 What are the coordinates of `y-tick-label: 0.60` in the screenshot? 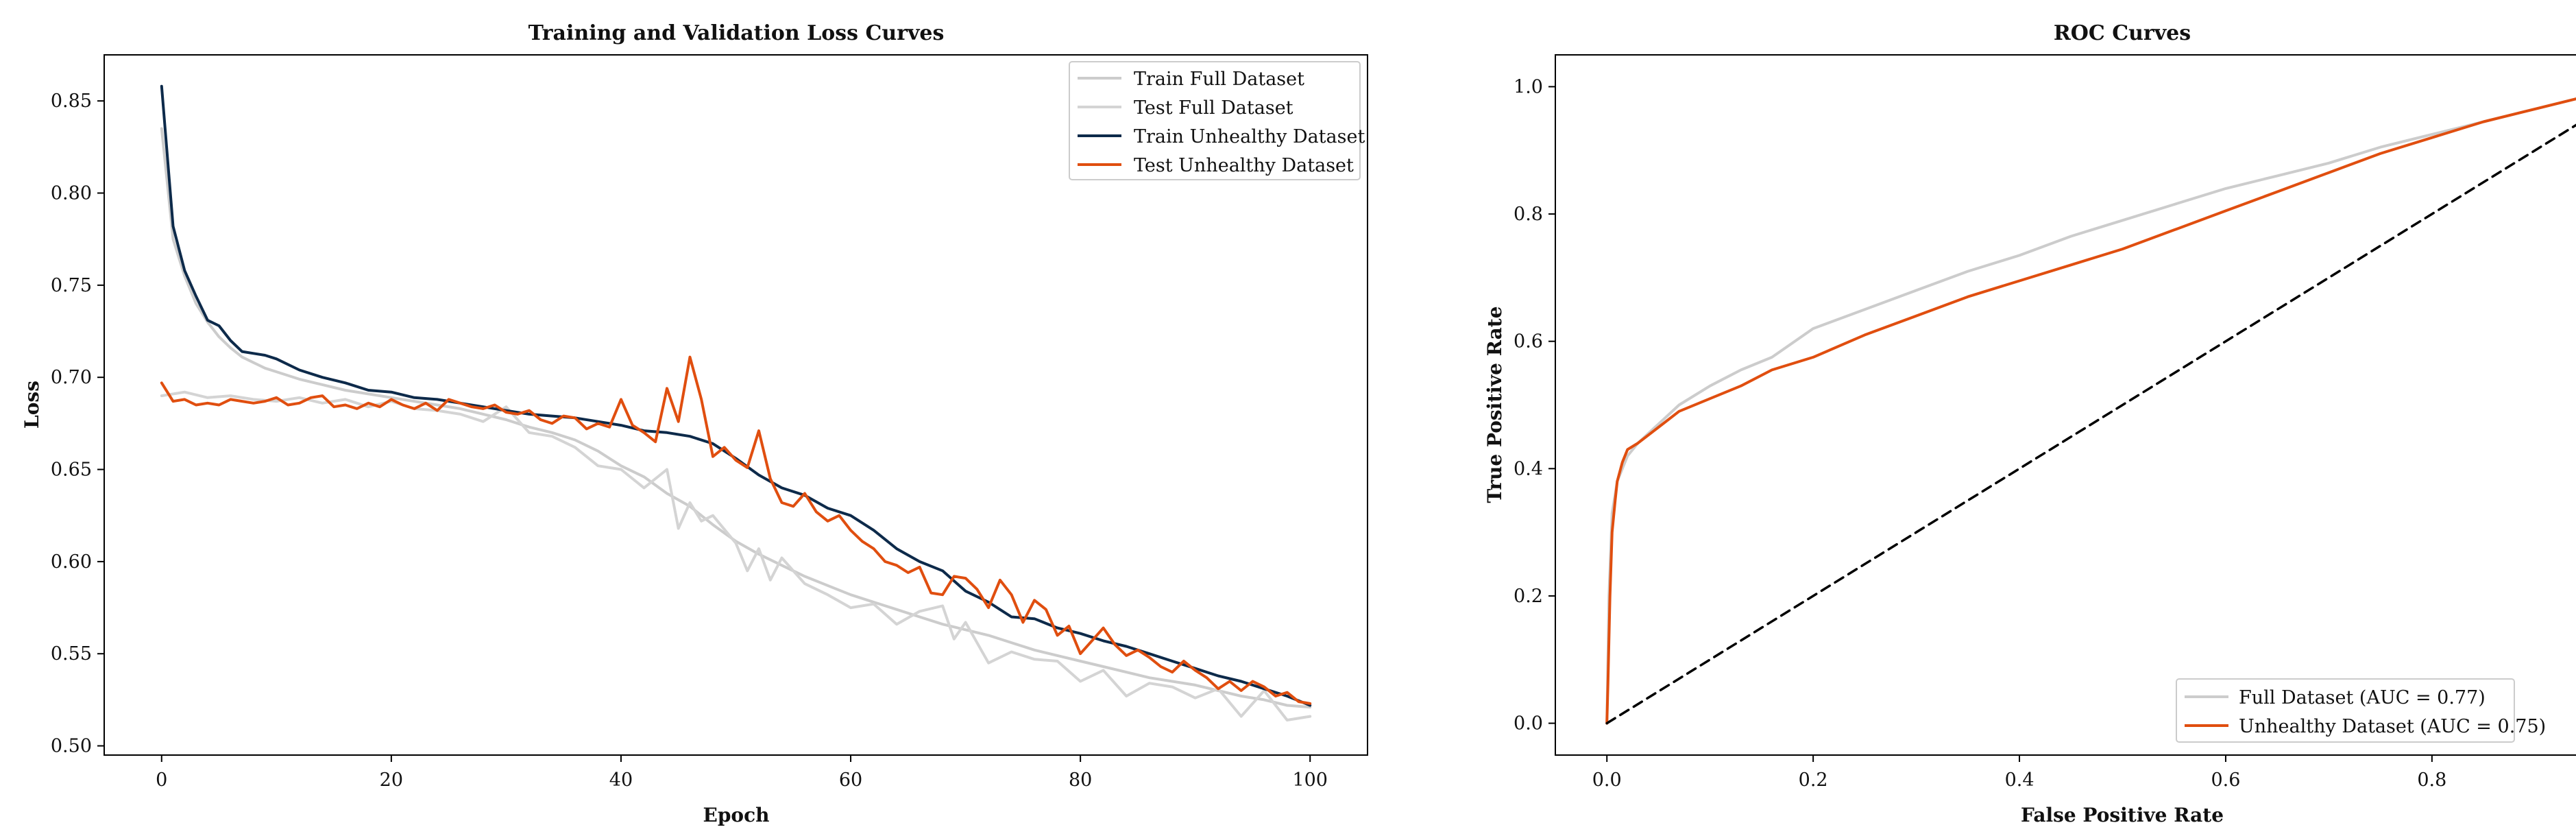 It's located at (71, 562).